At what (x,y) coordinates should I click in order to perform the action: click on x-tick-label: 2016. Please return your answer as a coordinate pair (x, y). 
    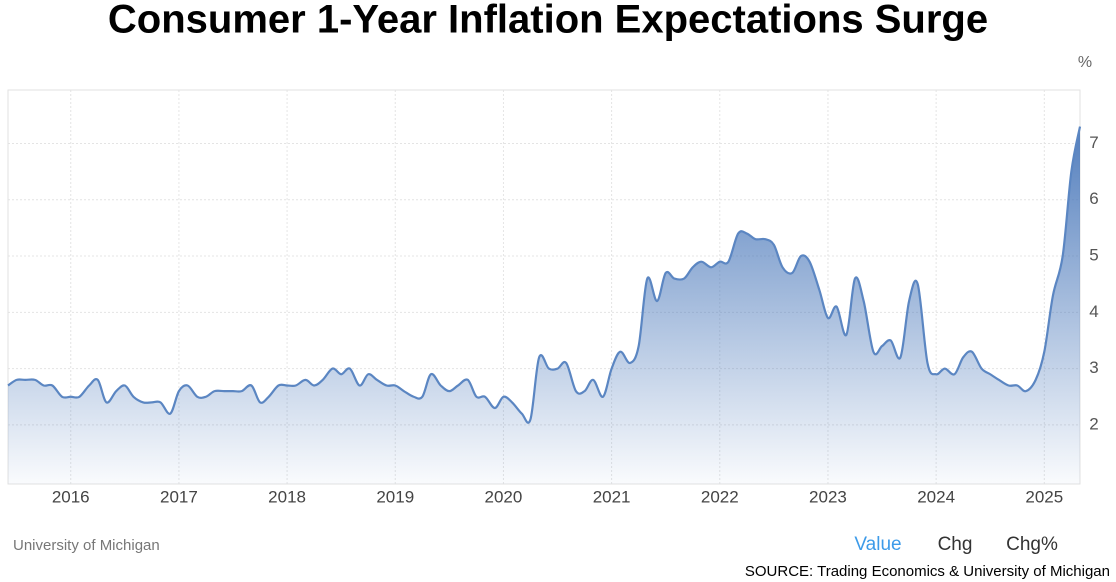
    Looking at the image, I should click on (71, 496).